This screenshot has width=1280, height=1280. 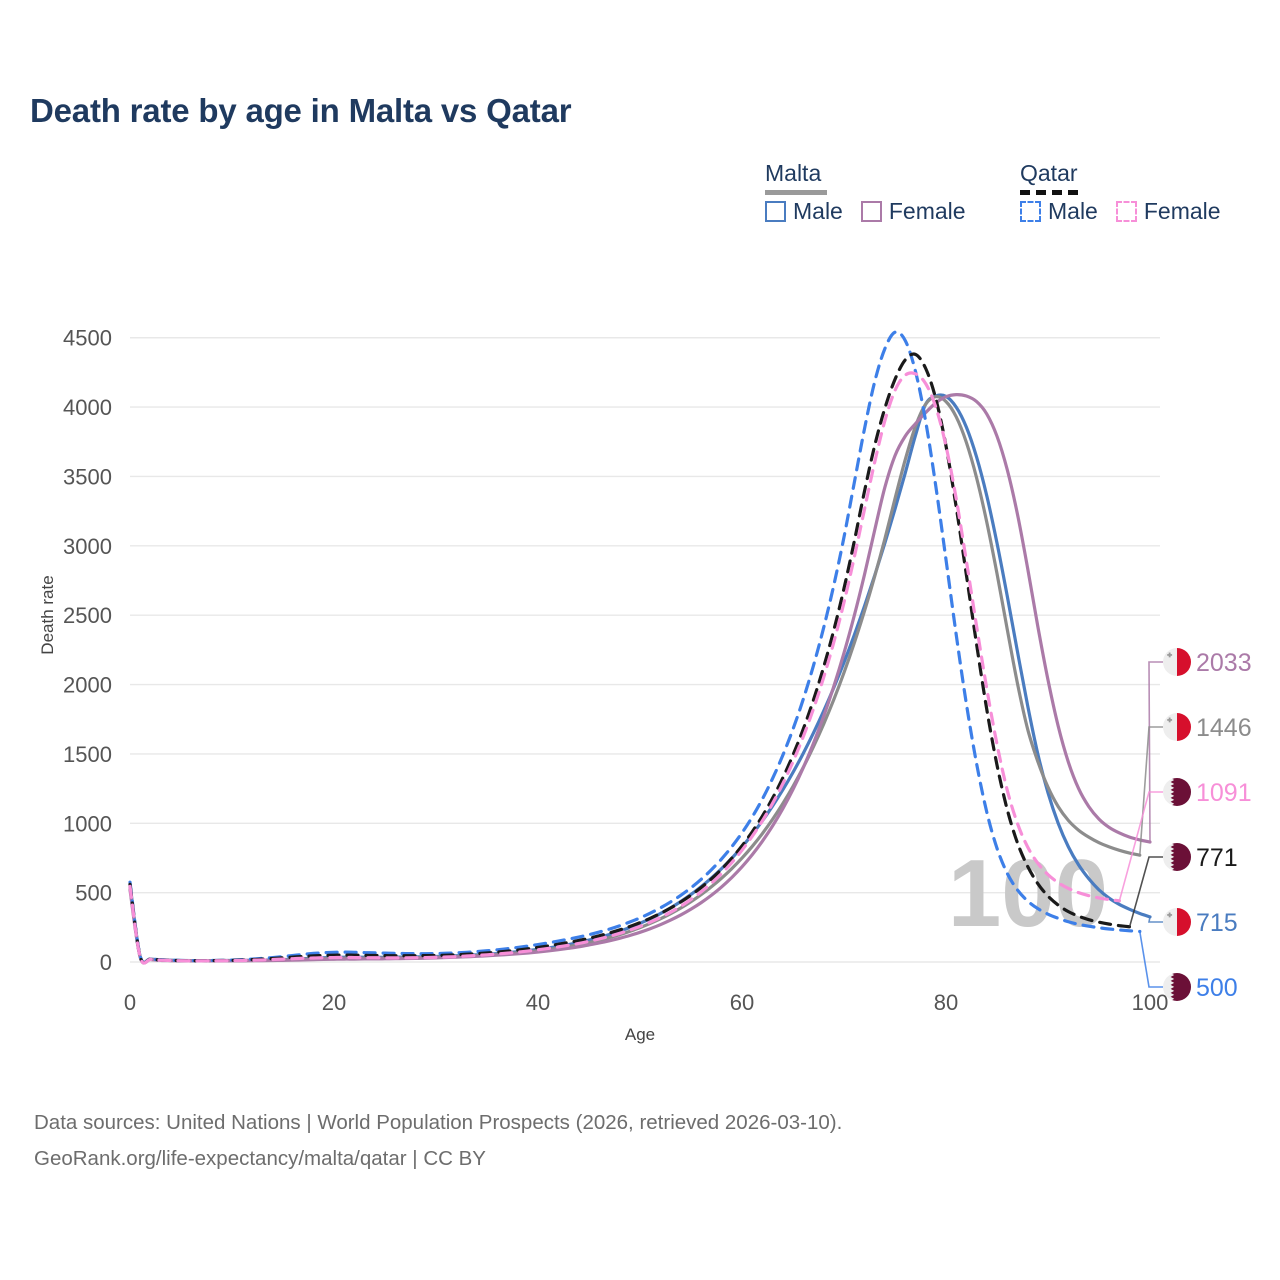 I want to click on legend-rule-qatar, so click(x=1051, y=192).